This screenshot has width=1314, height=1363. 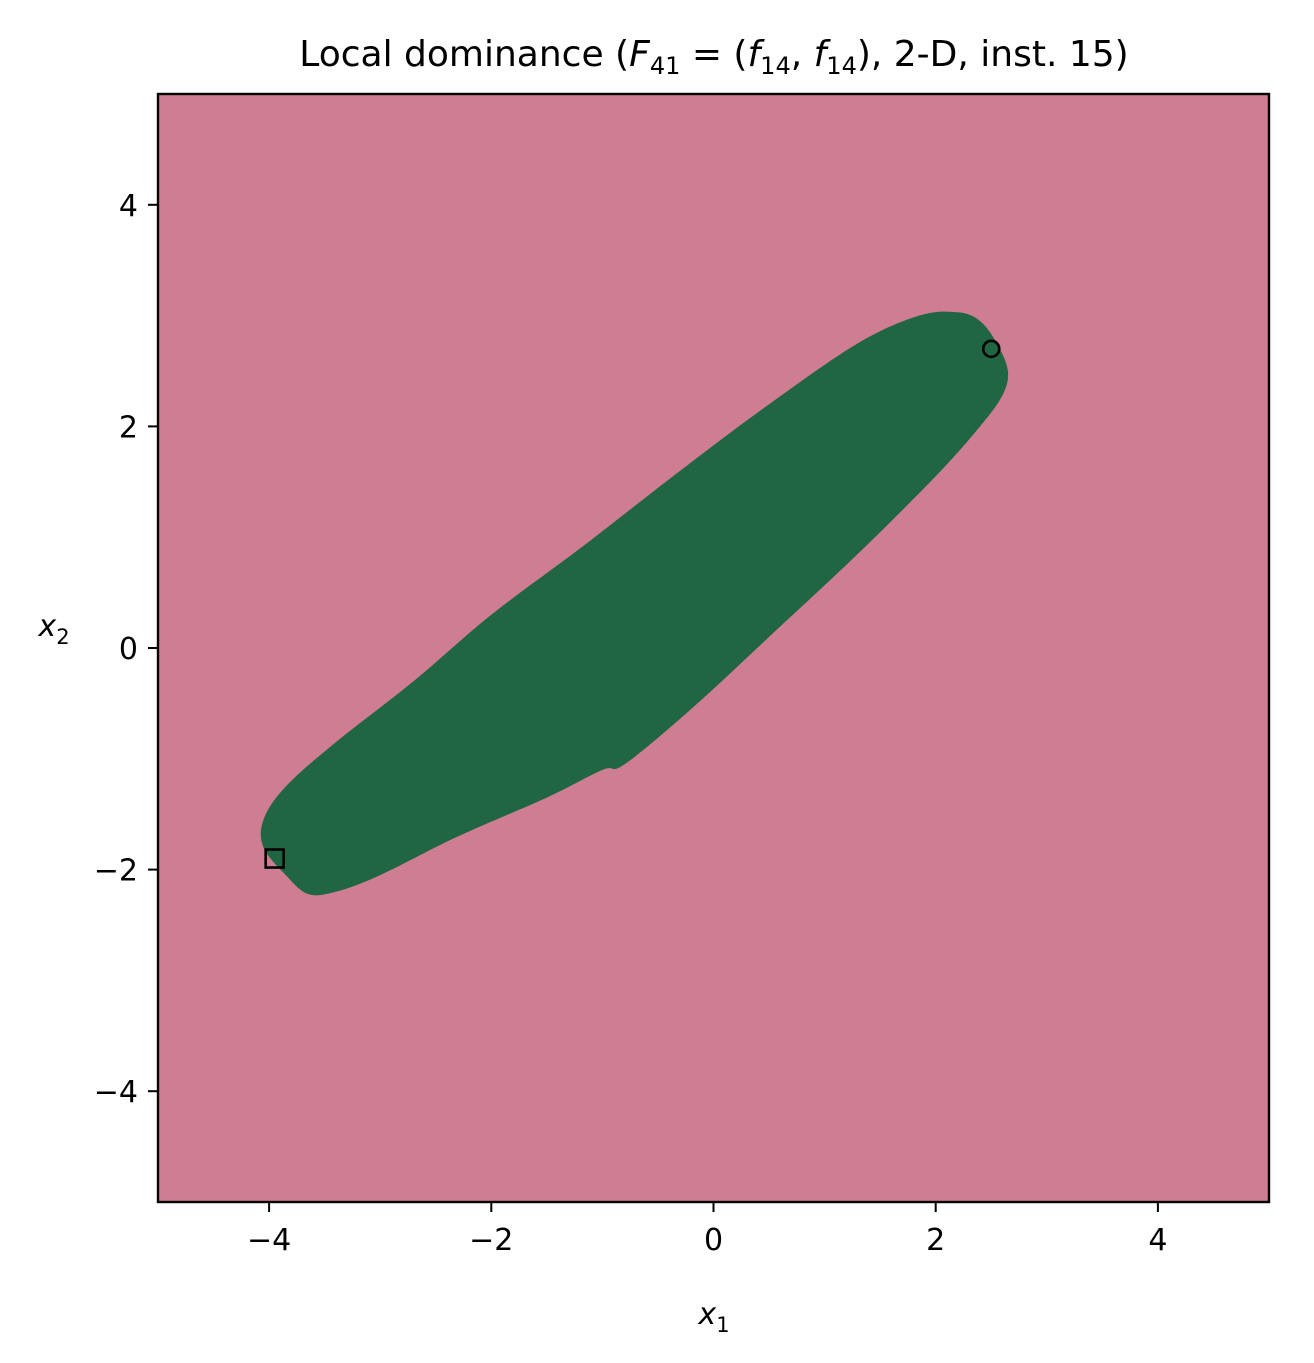 What do you see at coordinates (116, 871) in the screenshot?
I see `y-tick-label: −2` at bounding box center [116, 871].